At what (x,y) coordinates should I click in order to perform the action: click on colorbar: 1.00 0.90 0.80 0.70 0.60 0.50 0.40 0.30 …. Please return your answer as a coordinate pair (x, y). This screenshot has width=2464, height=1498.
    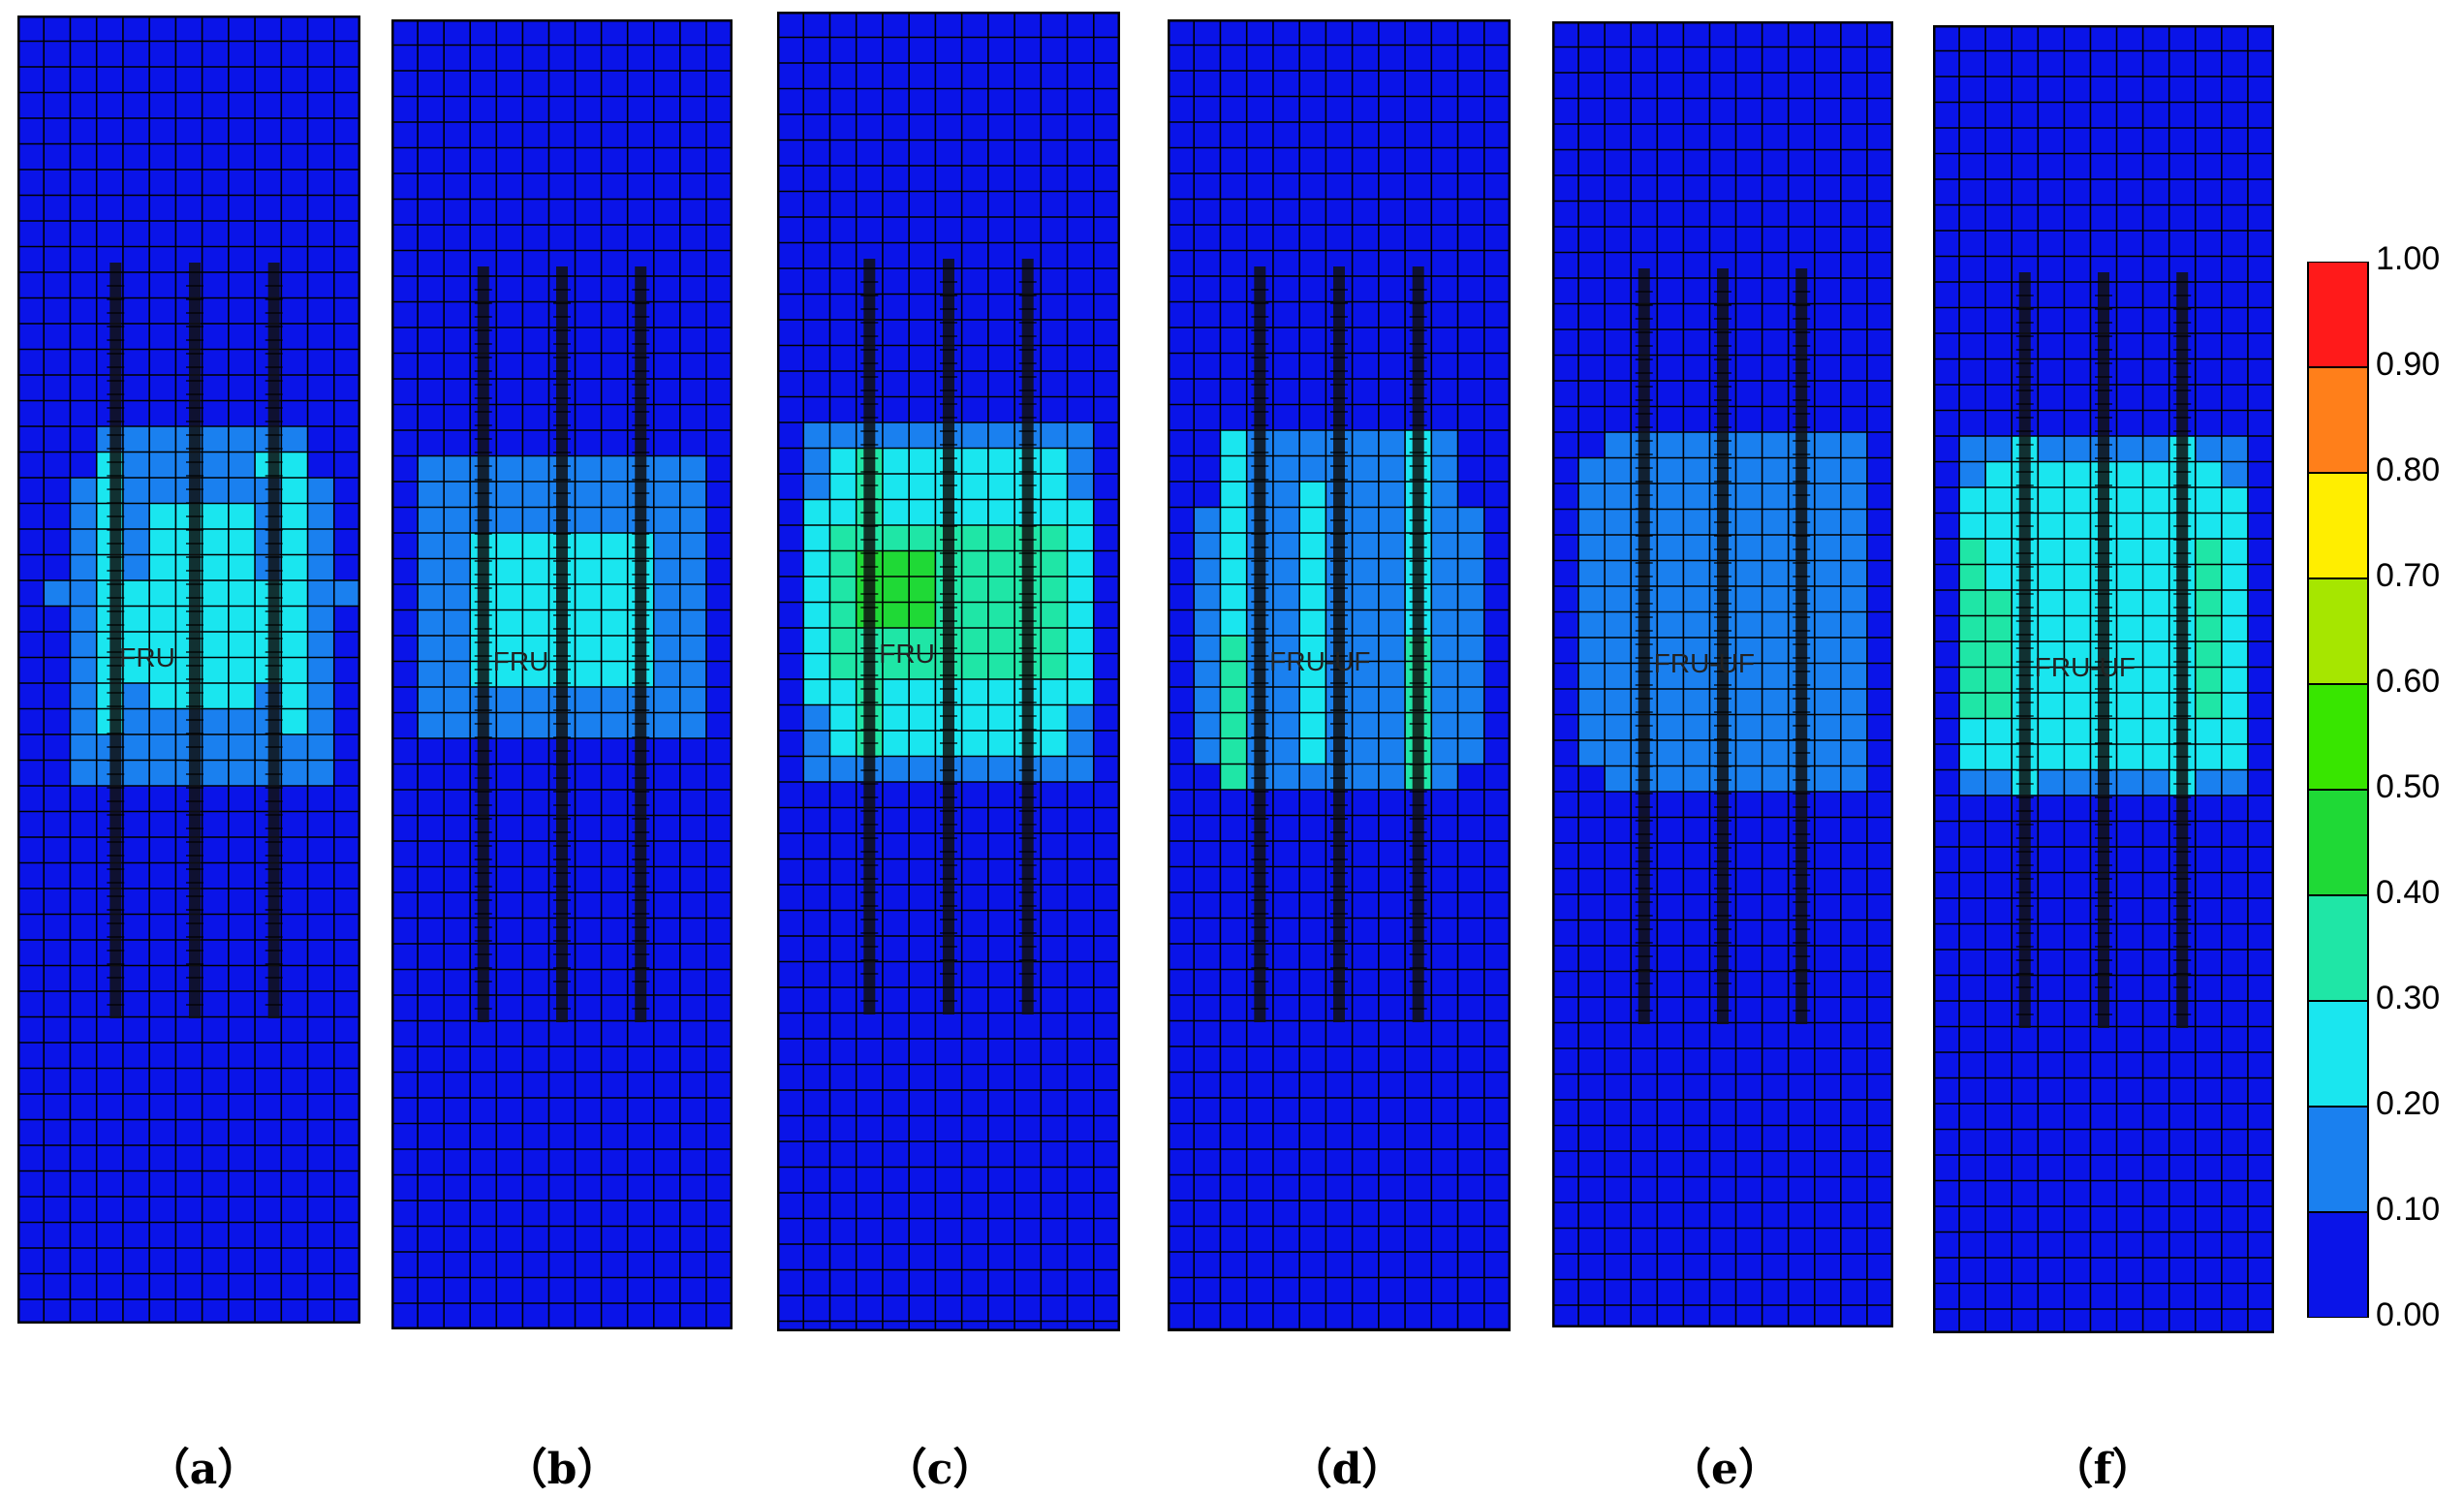
    Looking at the image, I should click on (2373, 786).